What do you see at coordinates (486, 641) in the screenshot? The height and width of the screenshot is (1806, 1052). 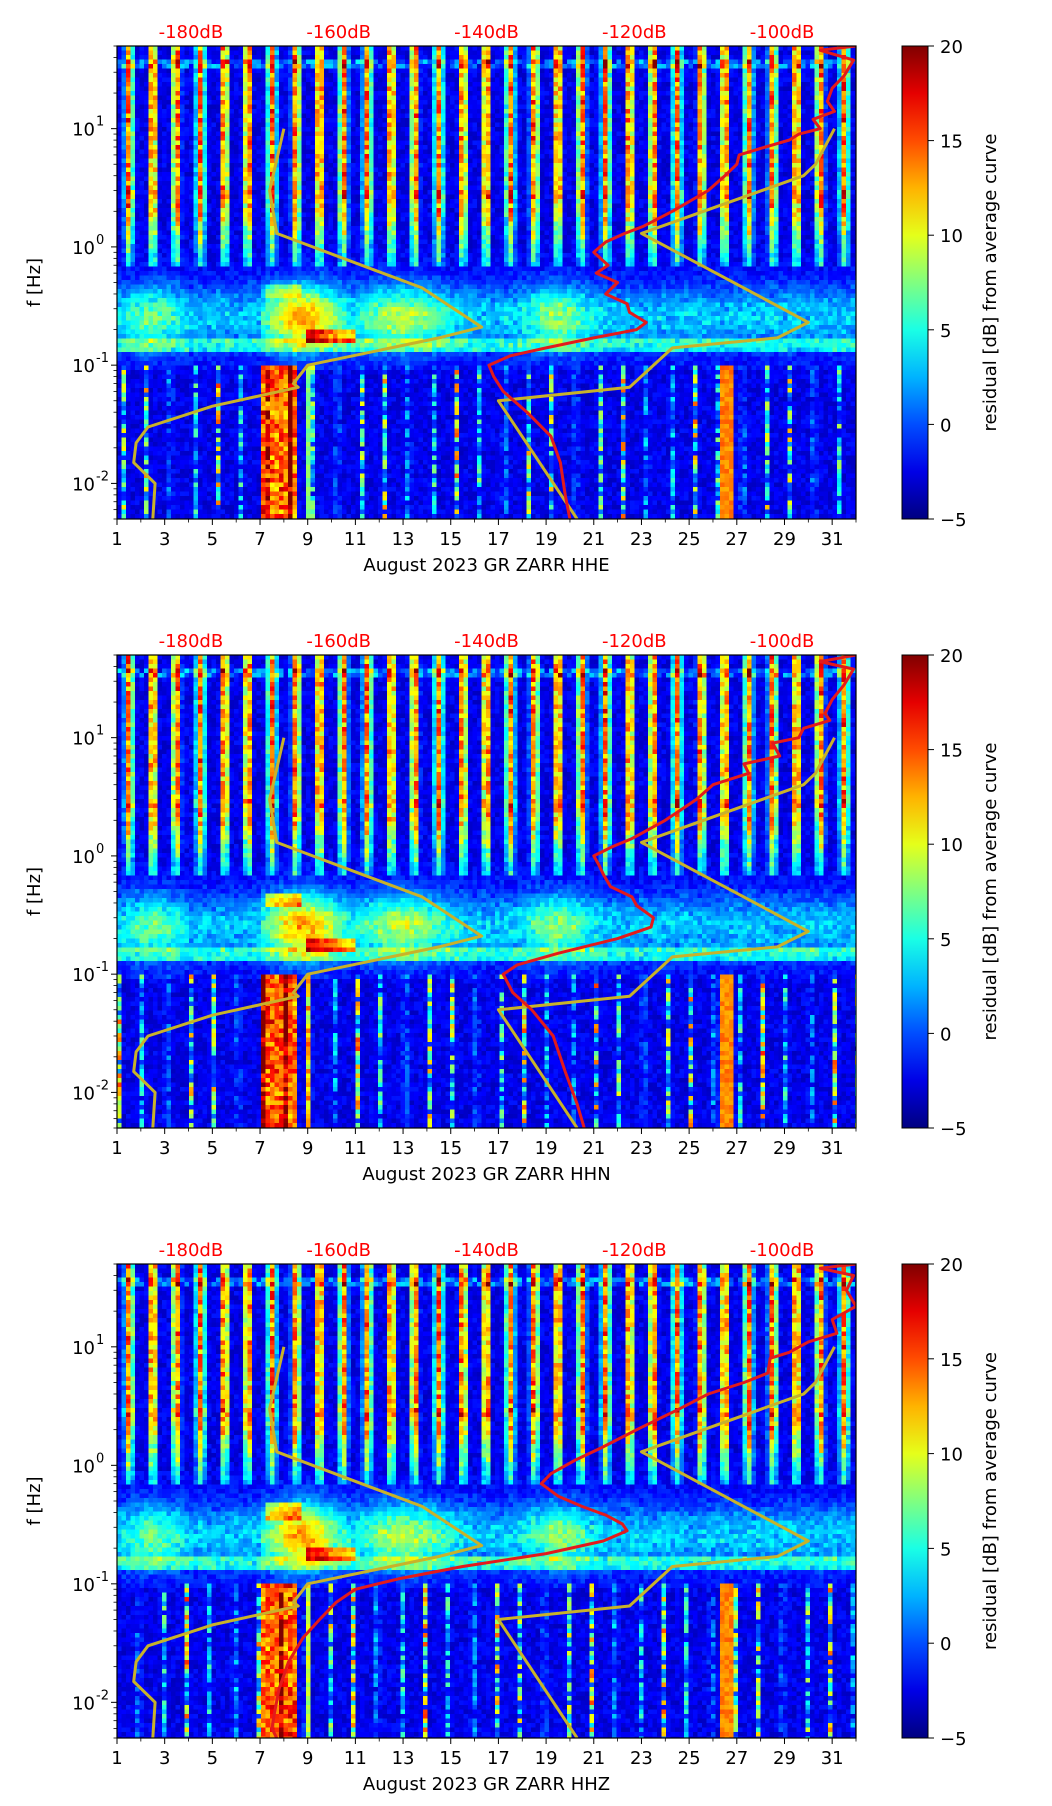 I see `db-scale-label: -140dB` at bounding box center [486, 641].